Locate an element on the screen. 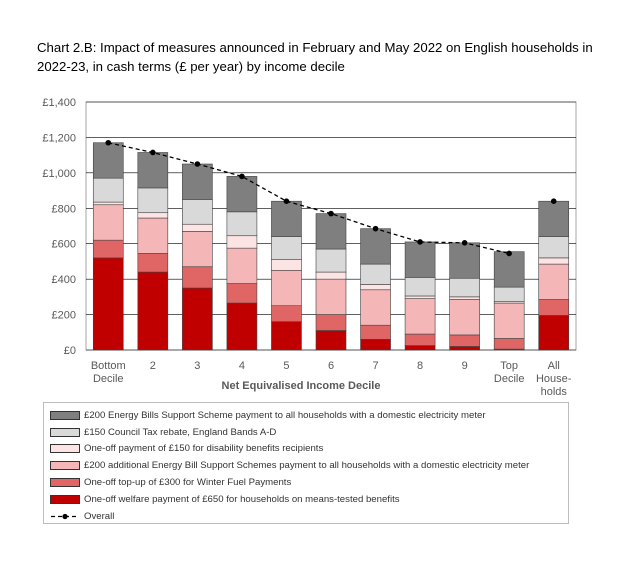 The height and width of the screenshot is (565, 621). x-tick-label: 5 is located at coordinates (286, 366).